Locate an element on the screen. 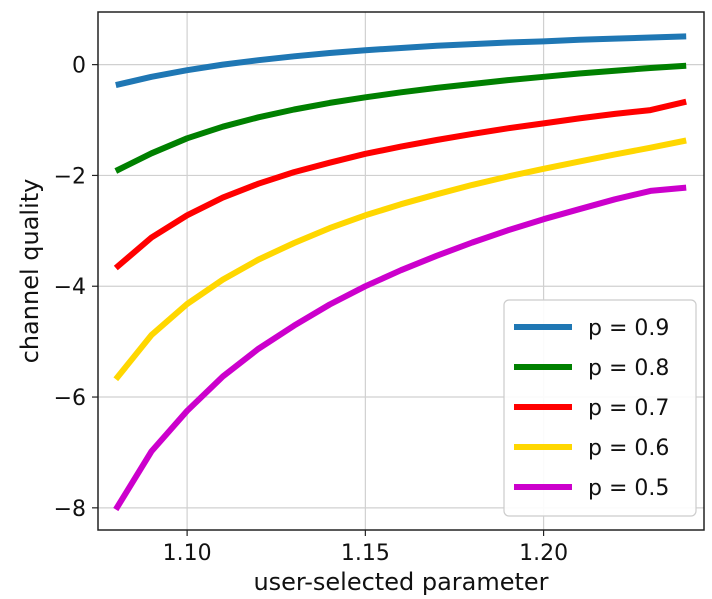  x-tick-label: 1.15 is located at coordinates (365, 553).